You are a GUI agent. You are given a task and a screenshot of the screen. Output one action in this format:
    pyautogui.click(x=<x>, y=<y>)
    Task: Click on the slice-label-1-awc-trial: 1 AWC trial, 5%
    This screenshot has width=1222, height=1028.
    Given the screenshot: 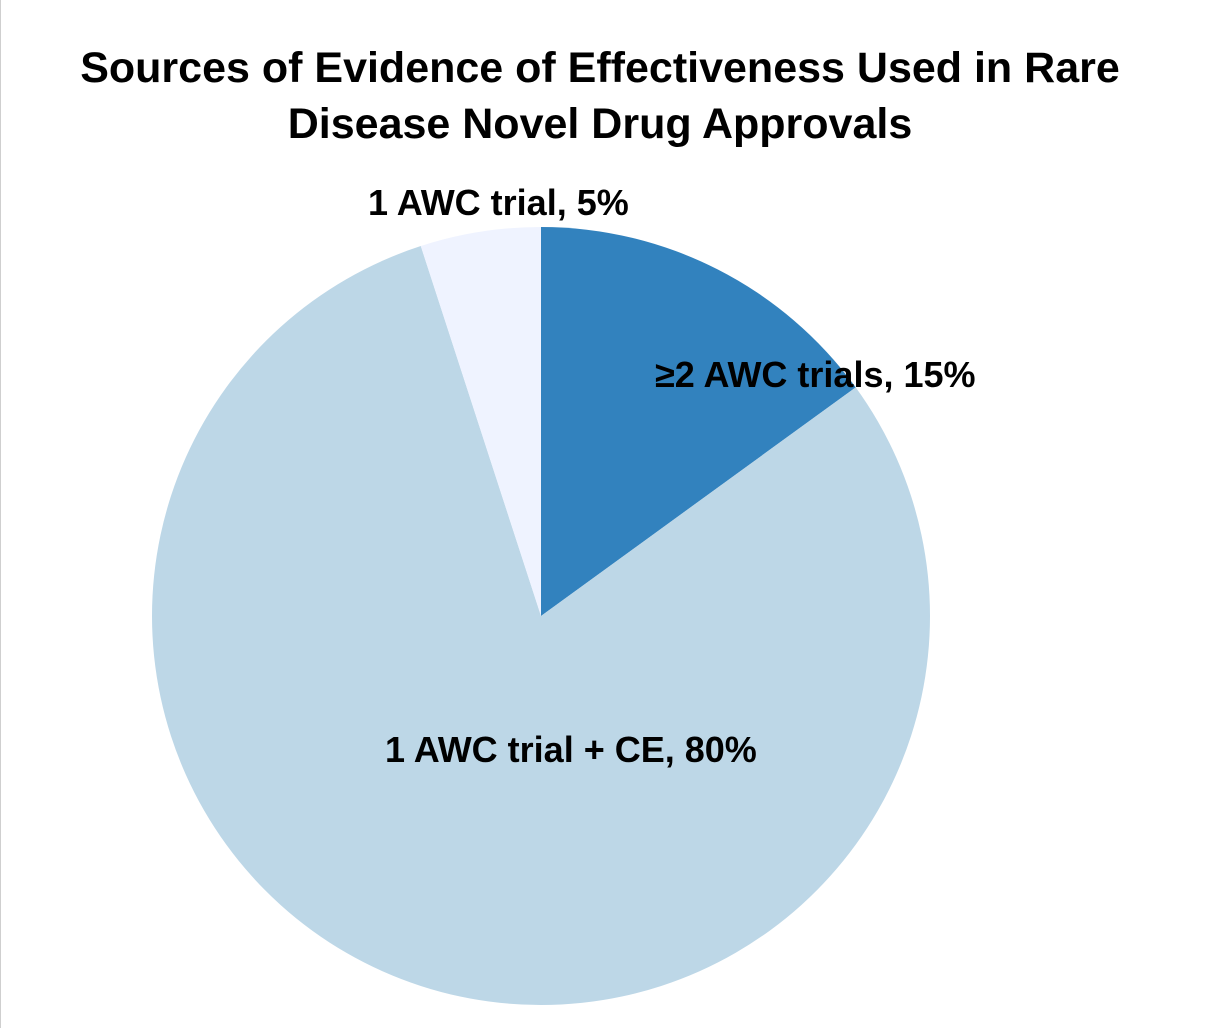 What is the action you would take?
    pyautogui.click(x=498, y=202)
    